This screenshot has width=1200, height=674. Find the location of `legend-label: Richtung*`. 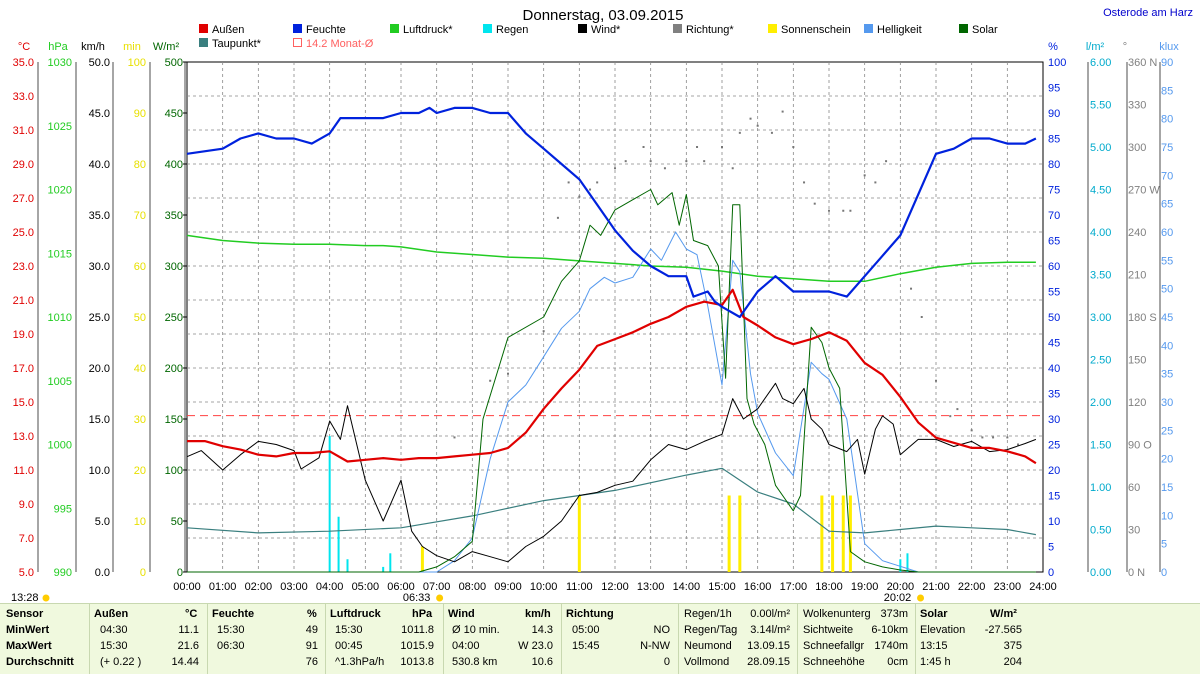

legend-label: Richtung* is located at coordinates (710, 30).